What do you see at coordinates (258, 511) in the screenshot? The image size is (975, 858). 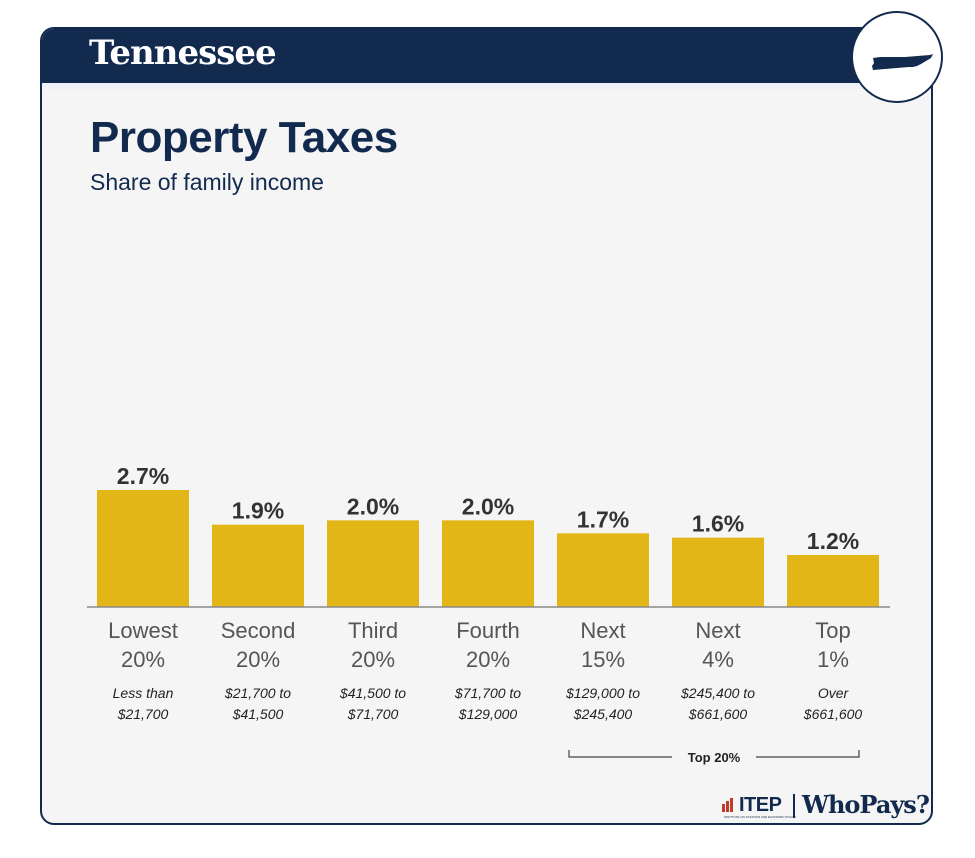 I see `data-label: 1.9%` at bounding box center [258, 511].